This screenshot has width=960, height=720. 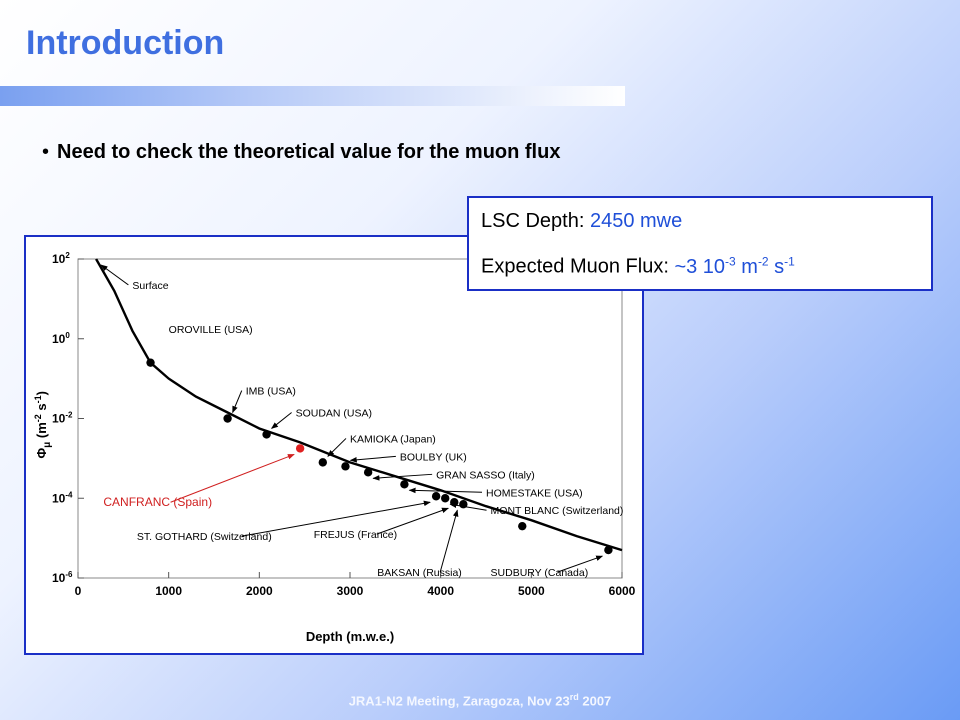 I want to click on slide-footer: JRA1-N2 Meeting, Zaragoza, Nov 23rd 2007, so click(x=480, y=700).